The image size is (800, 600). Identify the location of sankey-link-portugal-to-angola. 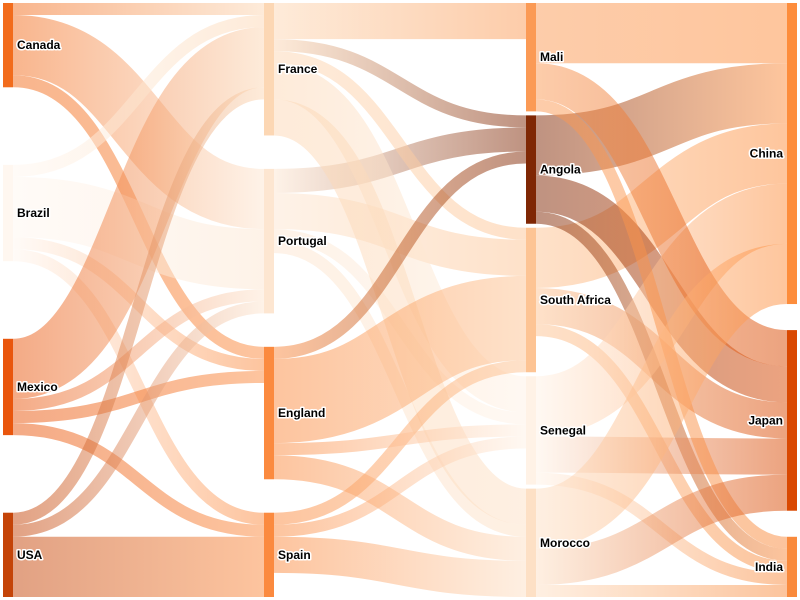
(400, 160).